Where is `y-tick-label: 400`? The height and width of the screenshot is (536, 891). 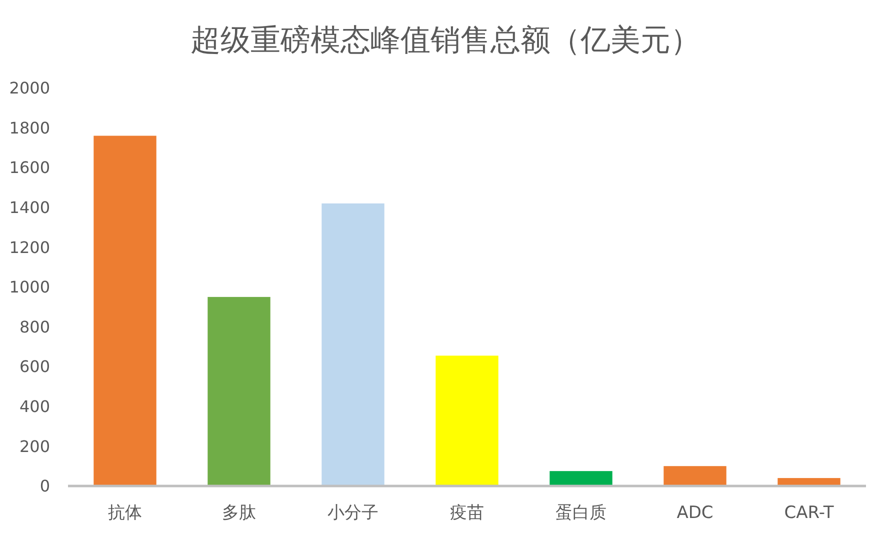
y-tick-label: 400 is located at coordinates (34, 406).